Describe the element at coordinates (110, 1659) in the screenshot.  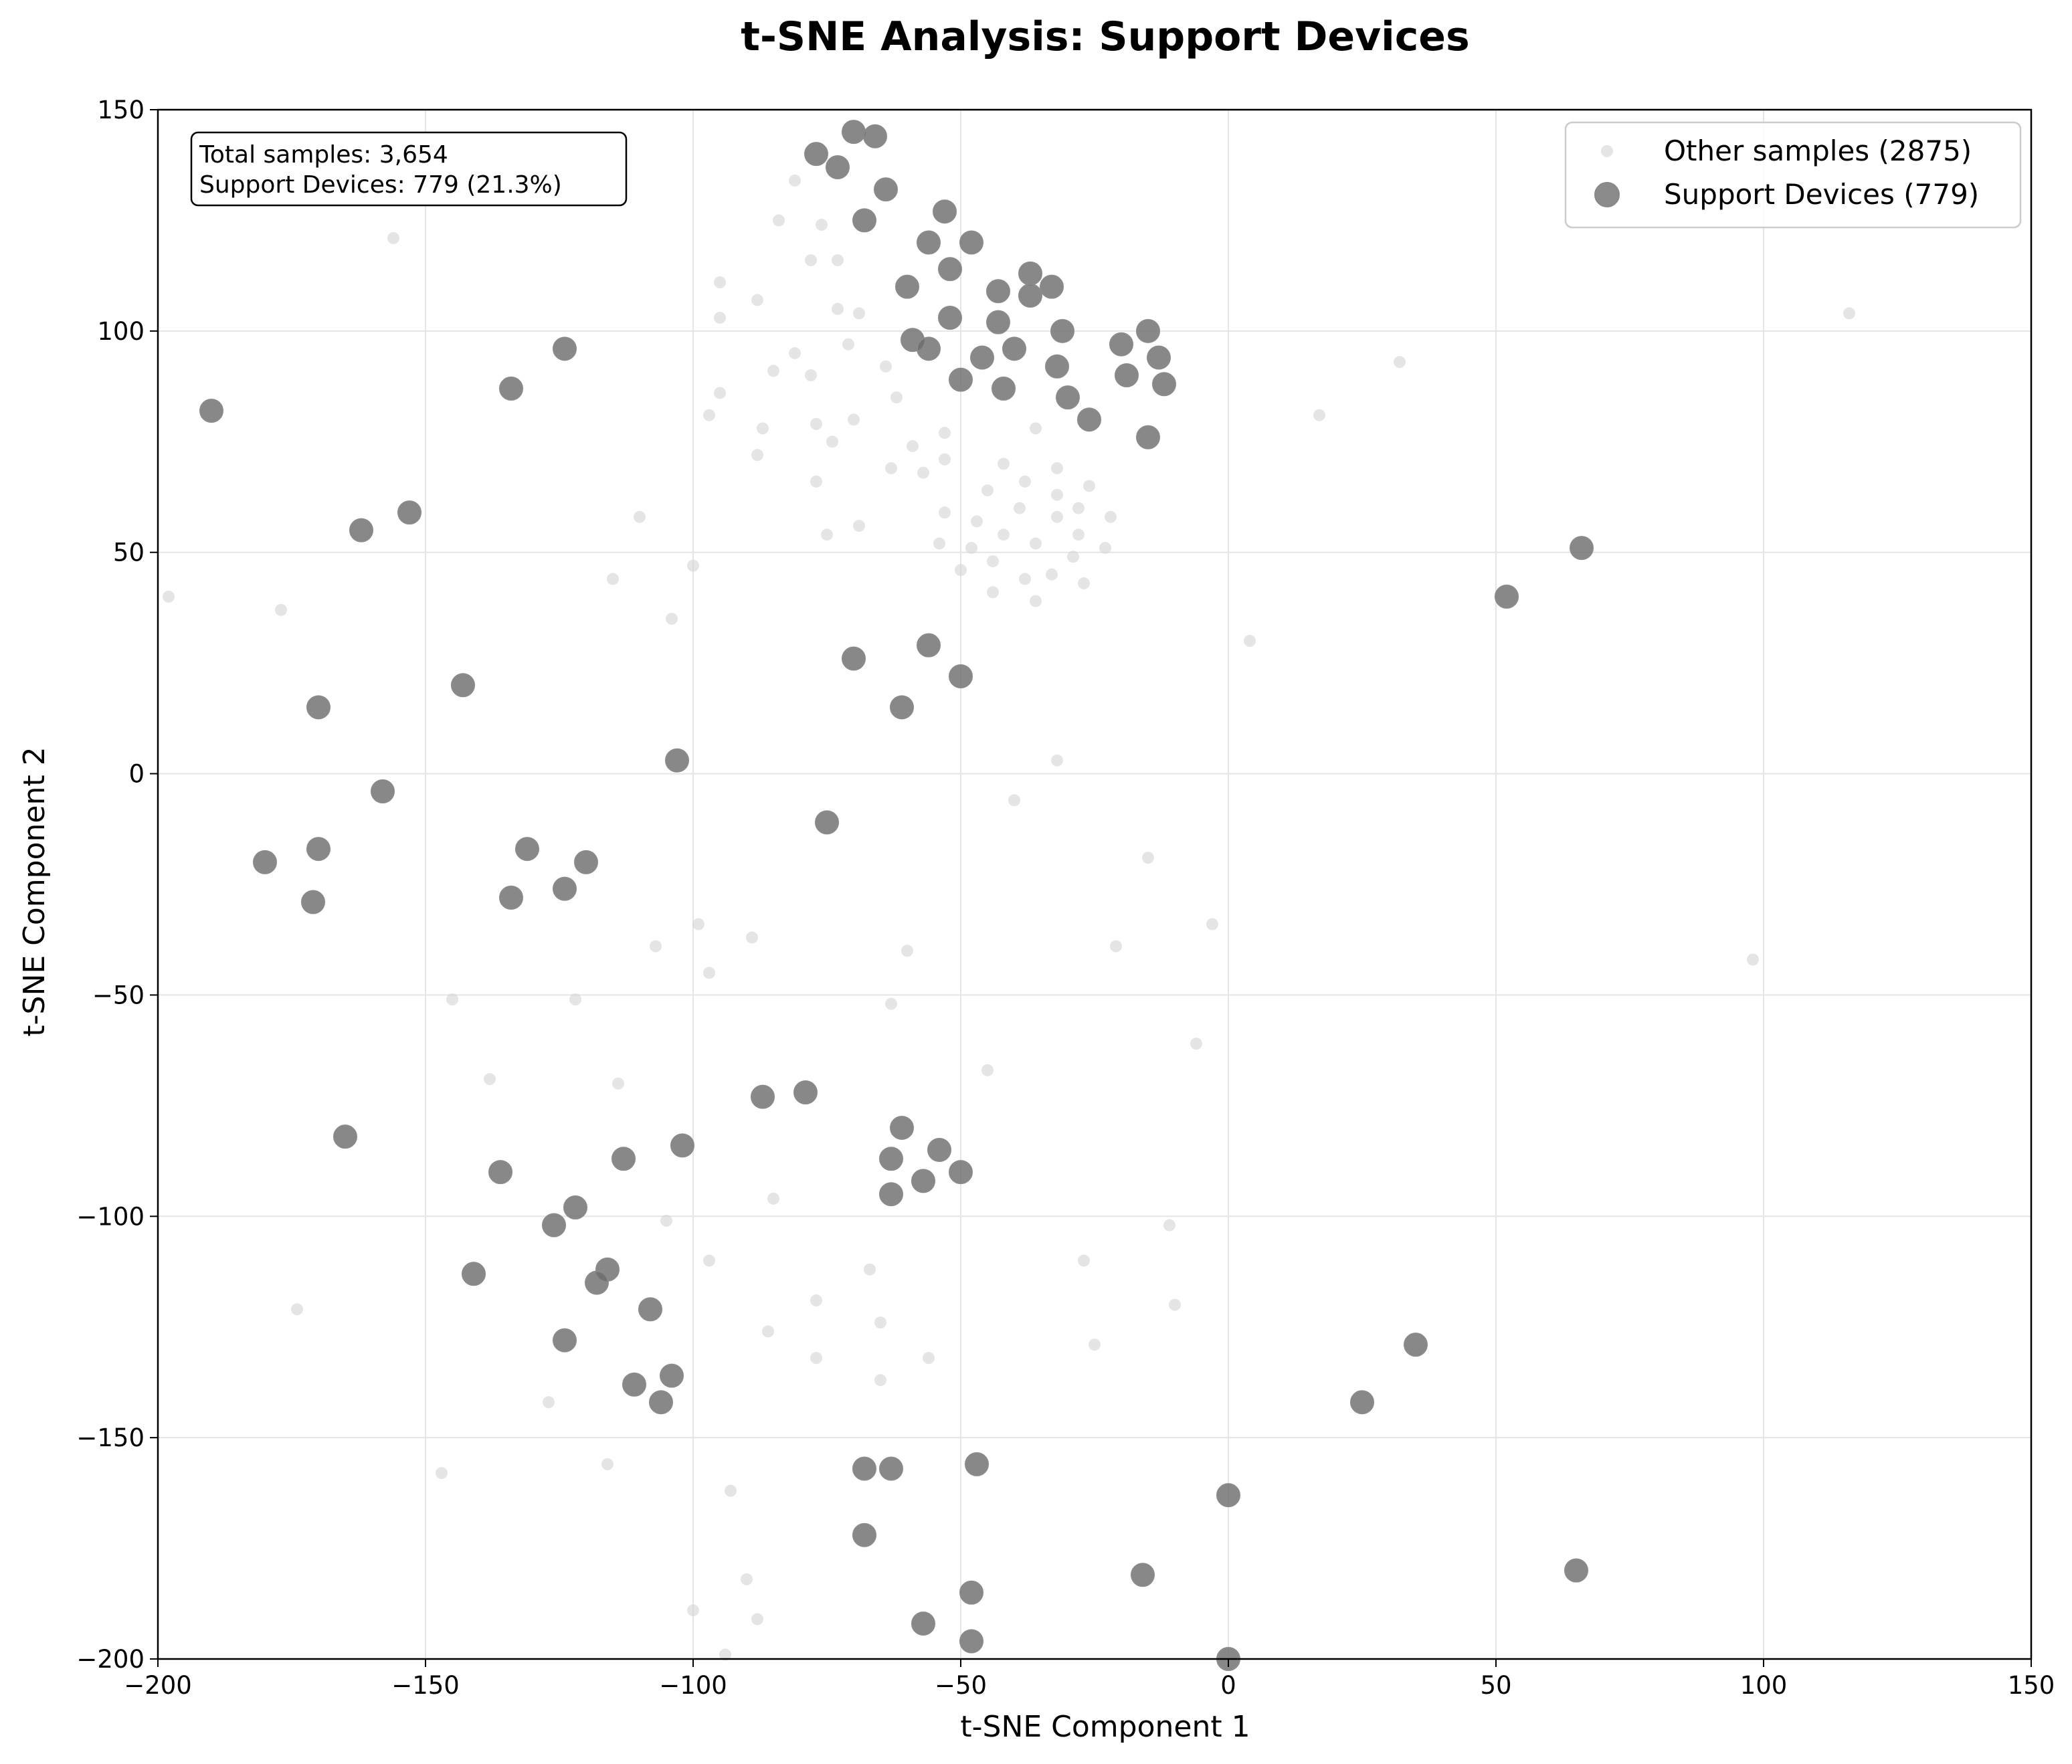
I see `y-tick-label: −200` at that location.